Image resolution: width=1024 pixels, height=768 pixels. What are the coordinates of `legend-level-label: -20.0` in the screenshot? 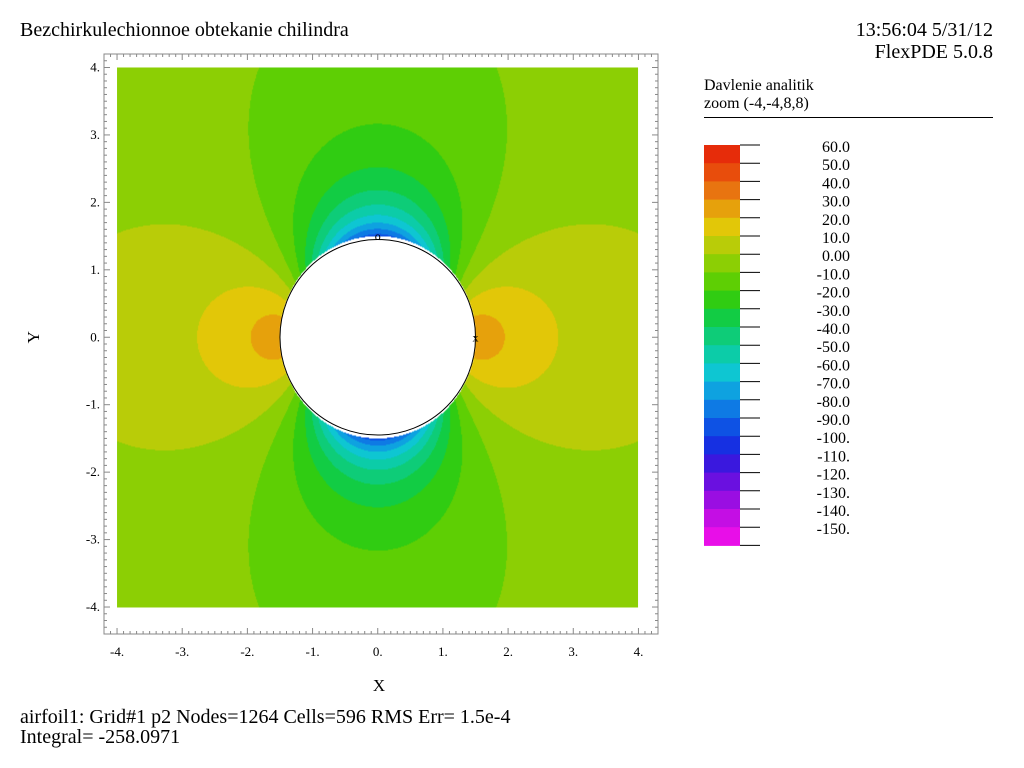 It's located at (833, 293).